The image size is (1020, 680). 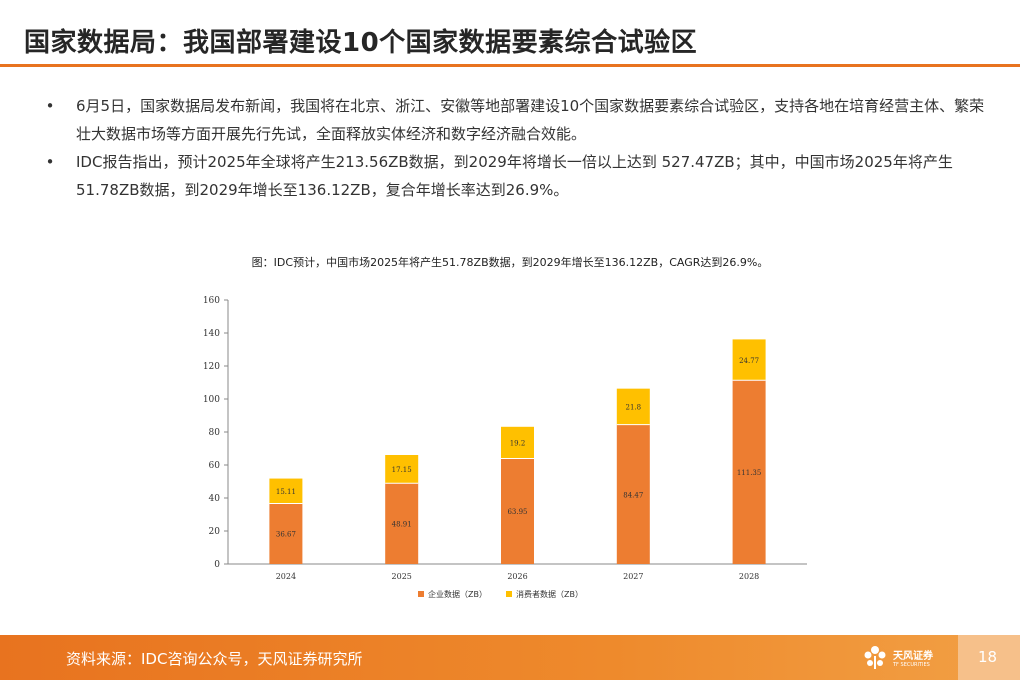 I want to click on y-tick-label: 40, so click(x=215, y=499).